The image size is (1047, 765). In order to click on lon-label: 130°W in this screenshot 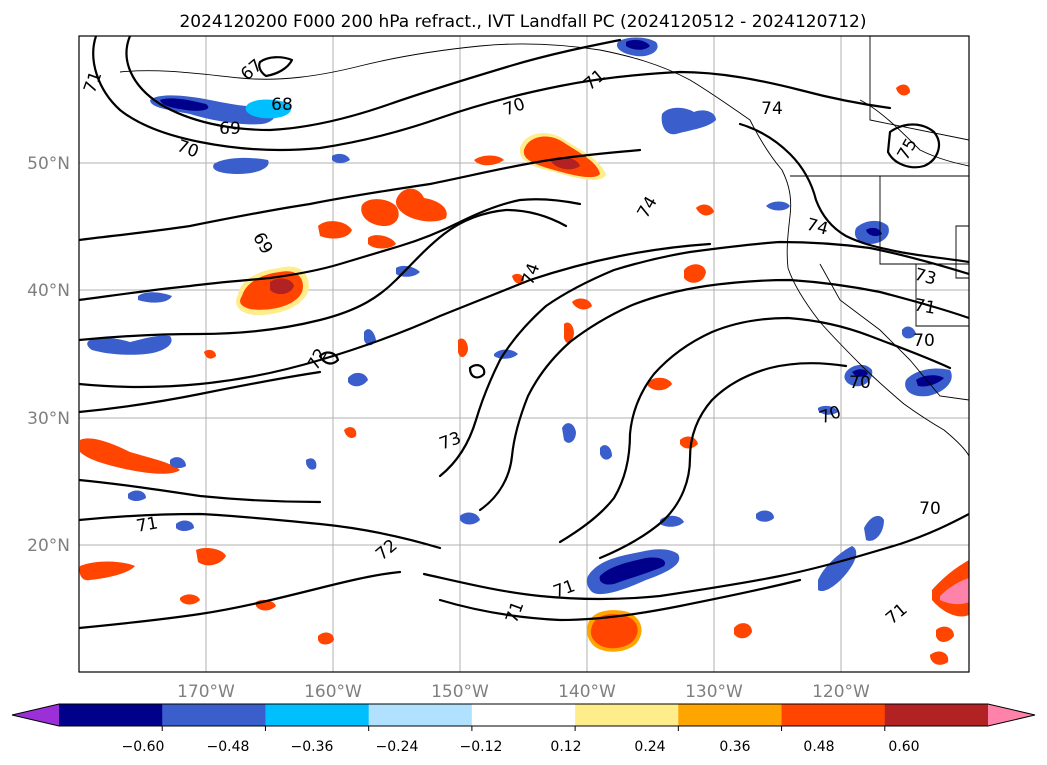, I will do `click(714, 692)`.